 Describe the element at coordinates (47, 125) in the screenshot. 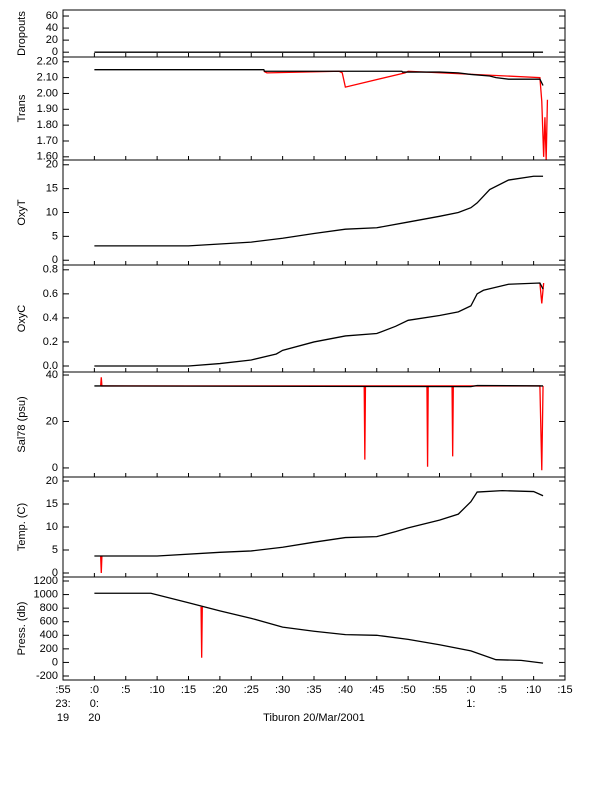

I see `y-tick-label: 1.80` at that location.